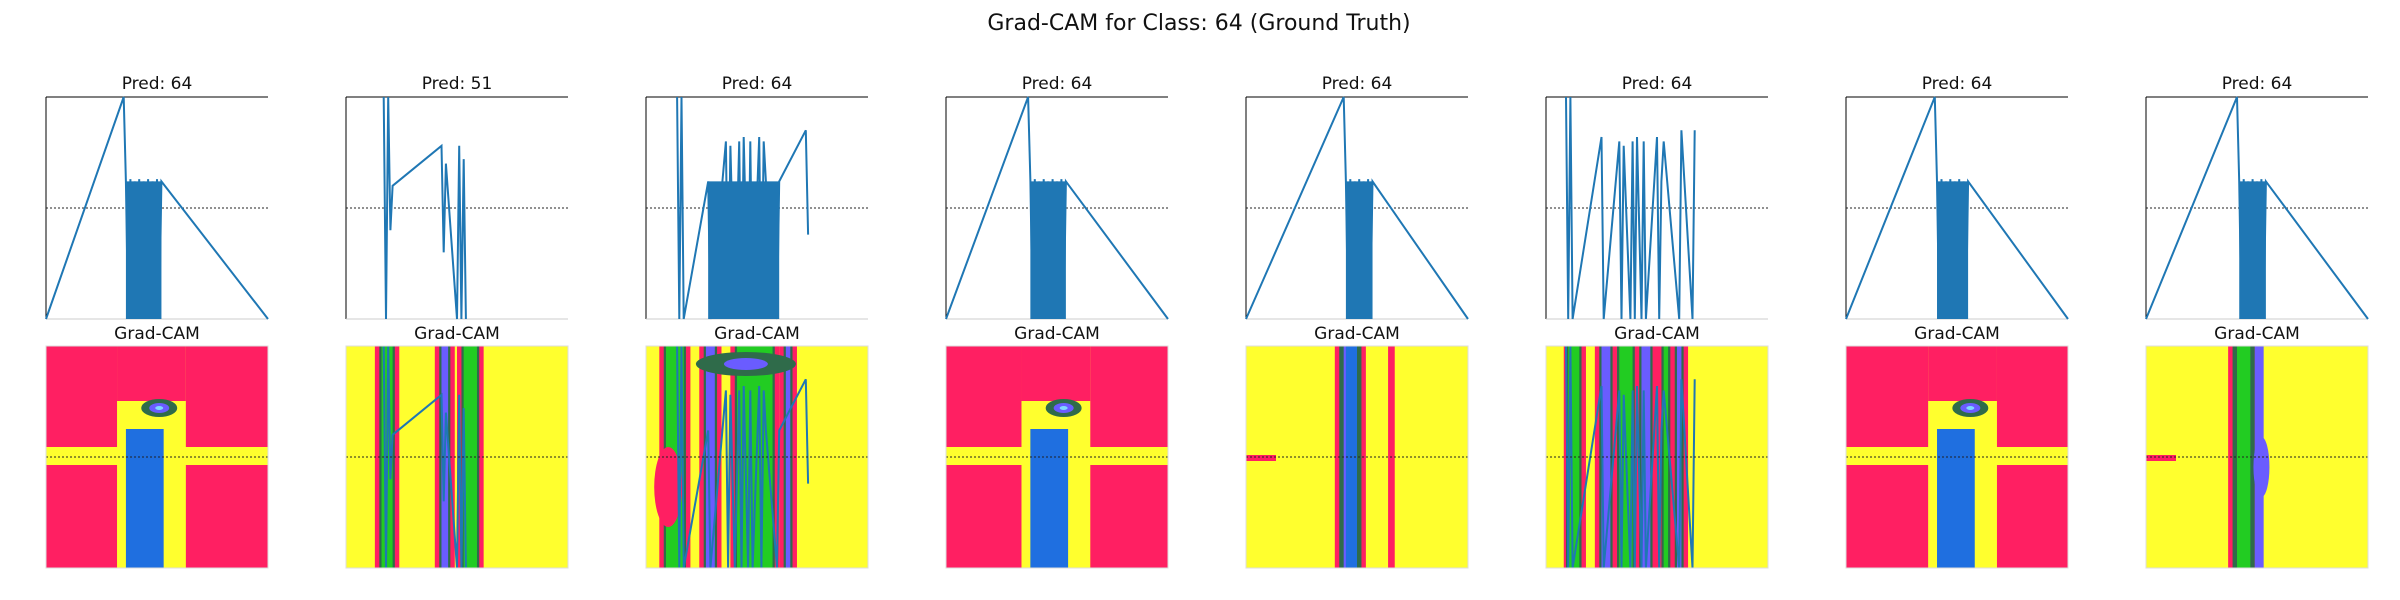  I want to click on heatmap-hot-blob, so click(668, 487).